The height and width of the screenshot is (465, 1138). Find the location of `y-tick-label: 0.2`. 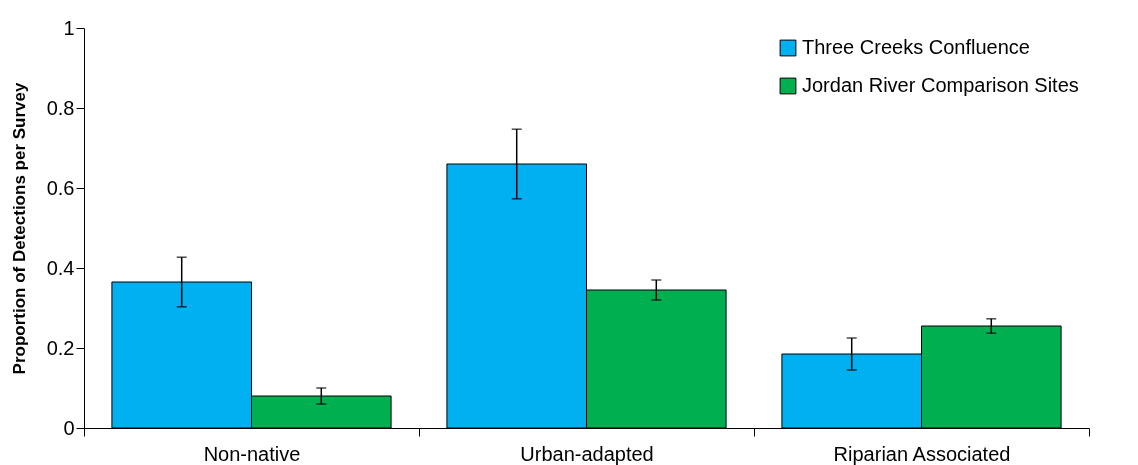

y-tick-label: 0.2 is located at coordinates (60, 347).